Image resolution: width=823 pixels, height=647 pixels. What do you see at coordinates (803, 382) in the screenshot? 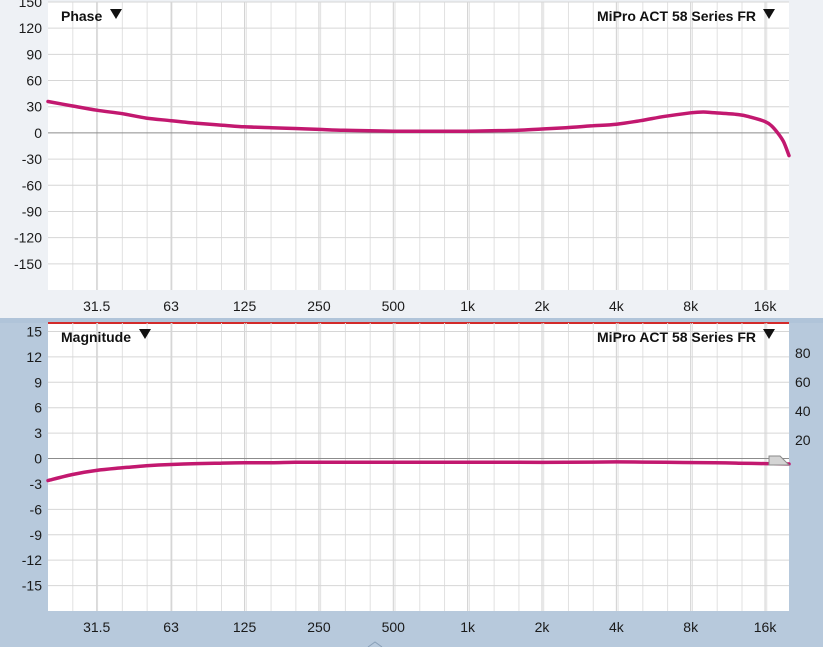
I see `right-axis-tick-label: 60` at bounding box center [803, 382].